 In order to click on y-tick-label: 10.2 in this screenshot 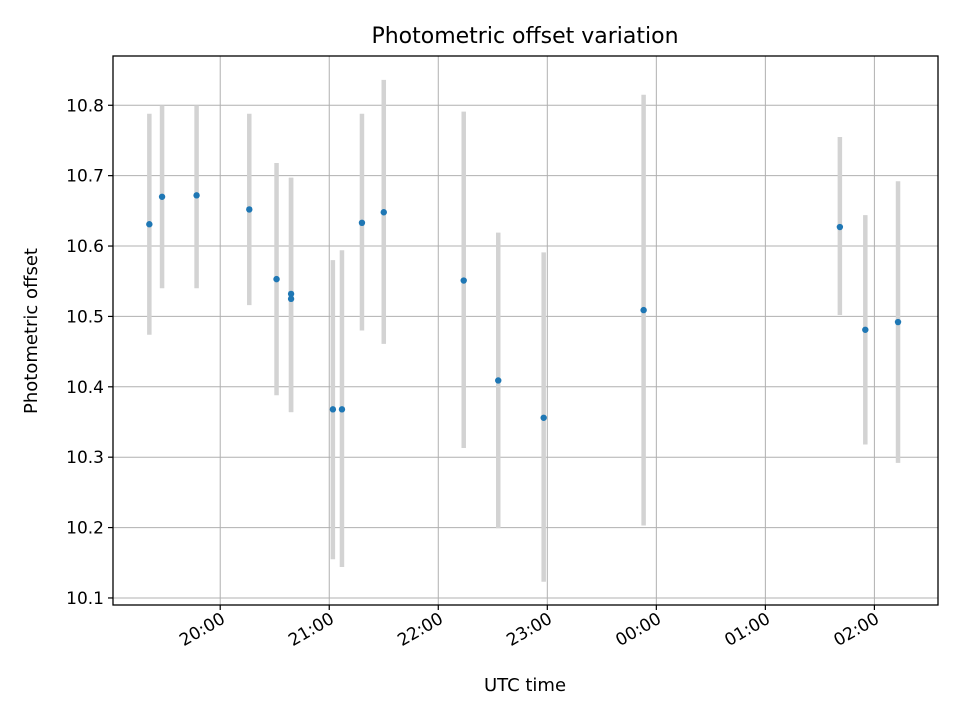, I will do `click(85, 529)`.